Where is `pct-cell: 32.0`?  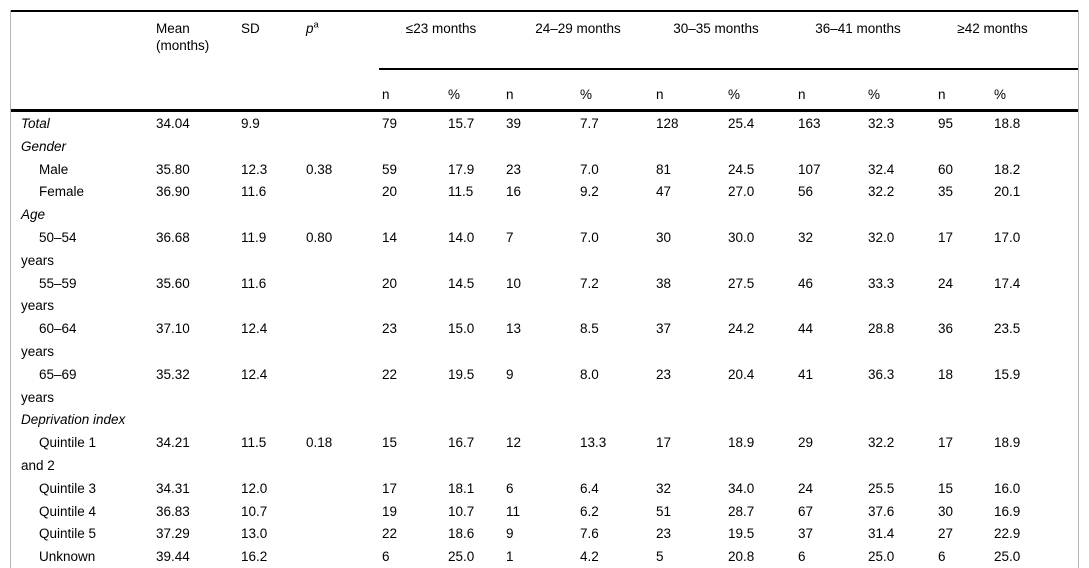
pct-cell: 32.0 is located at coordinates (881, 237).